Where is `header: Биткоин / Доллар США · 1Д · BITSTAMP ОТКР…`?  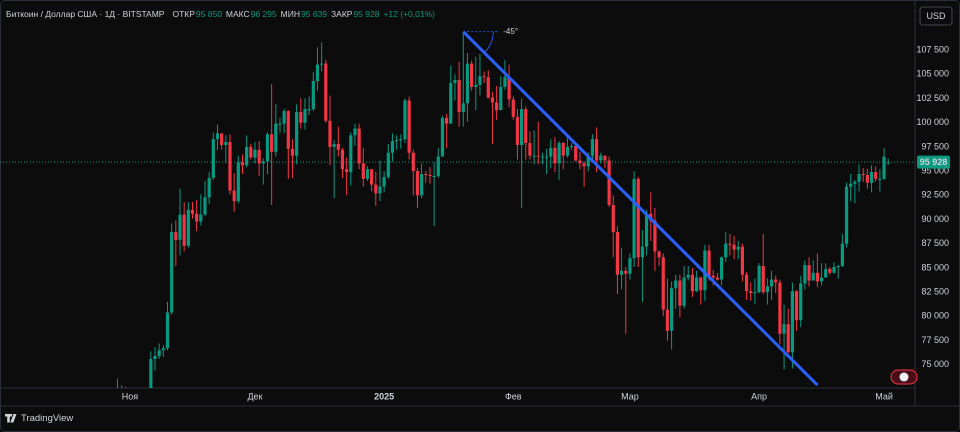
header: Биткоин / Доллар США · 1Д · BITSTAMP ОТКР… is located at coordinates (220, 14).